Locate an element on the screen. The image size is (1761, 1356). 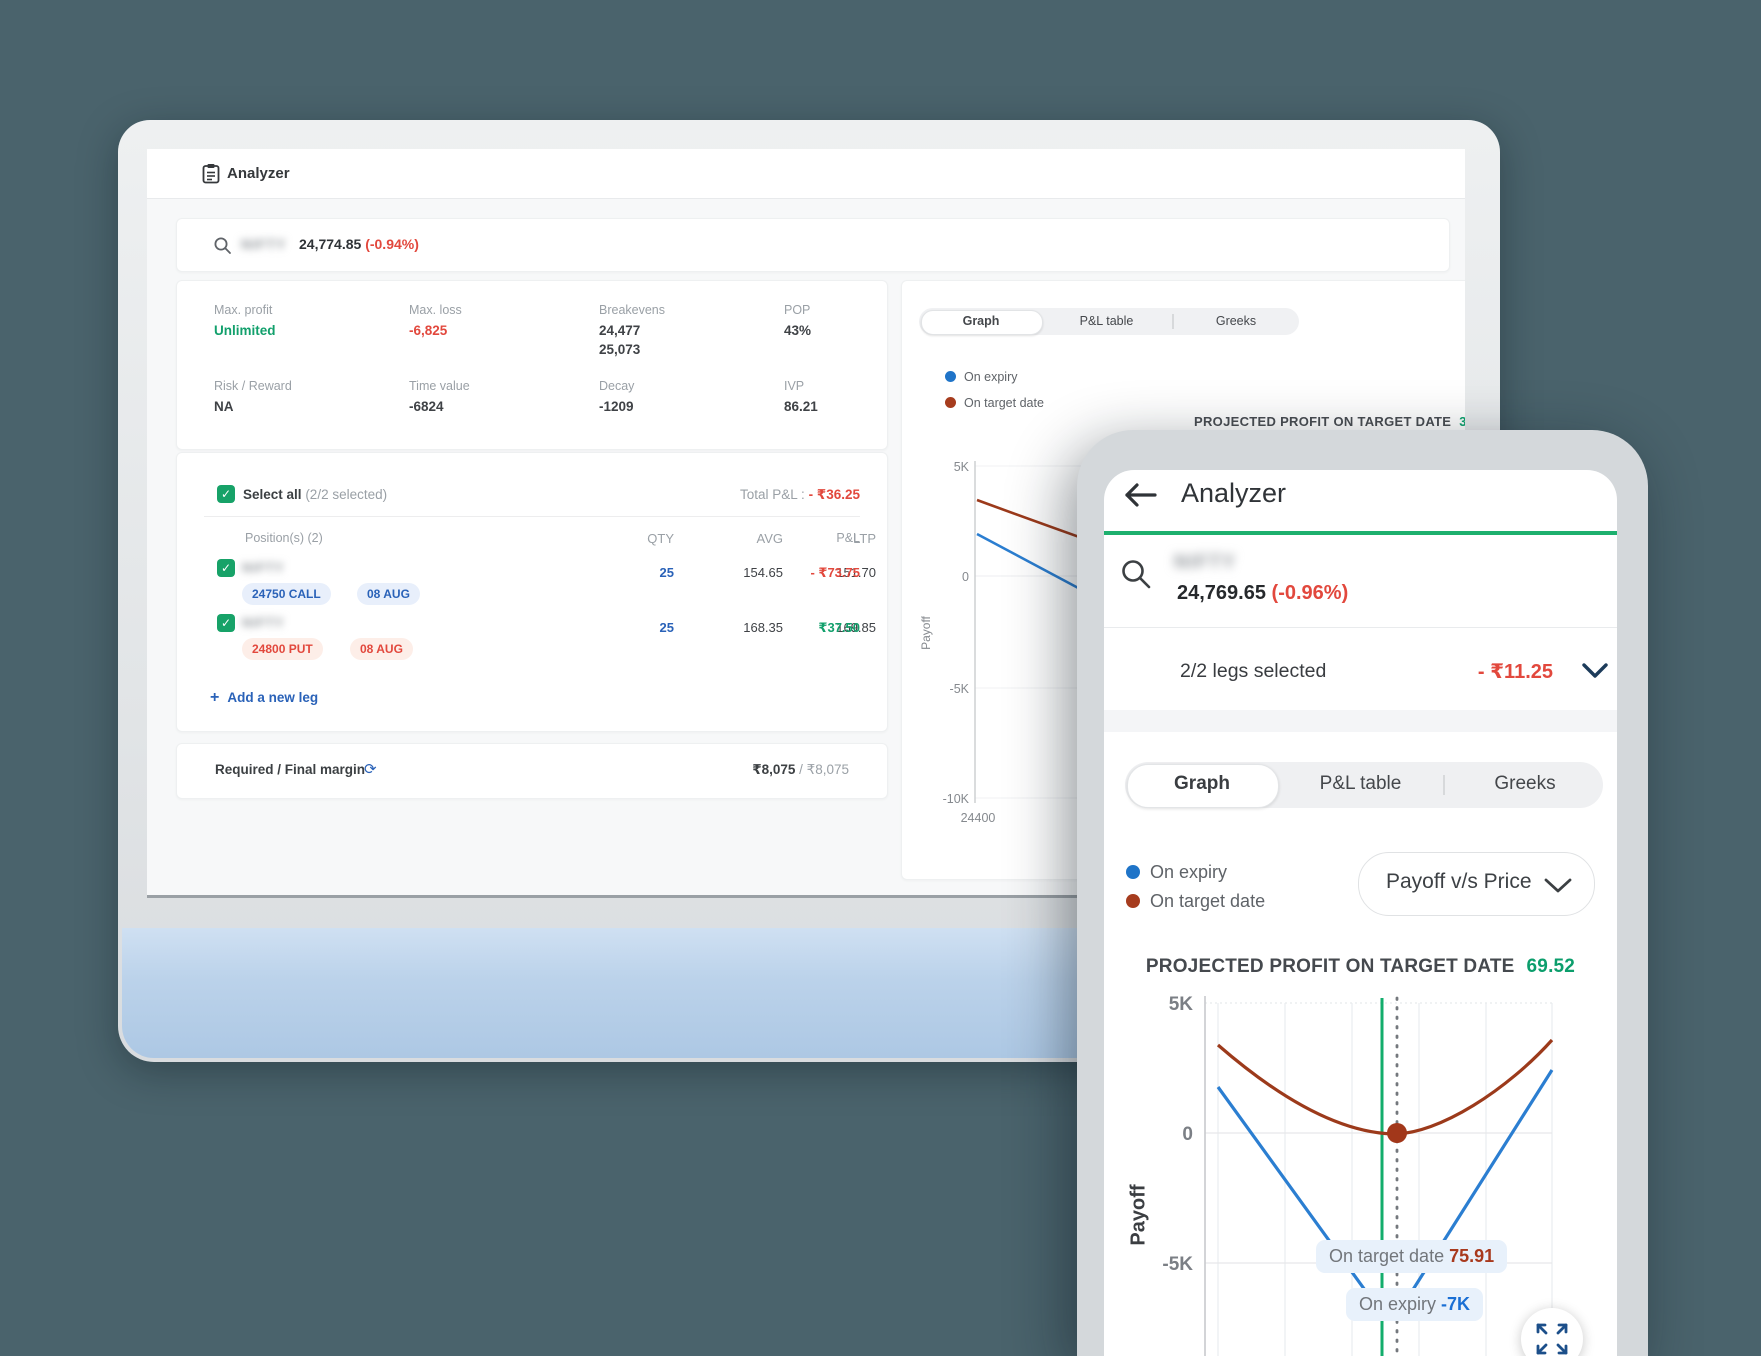
stat-label: POP is located at coordinates (797, 310).